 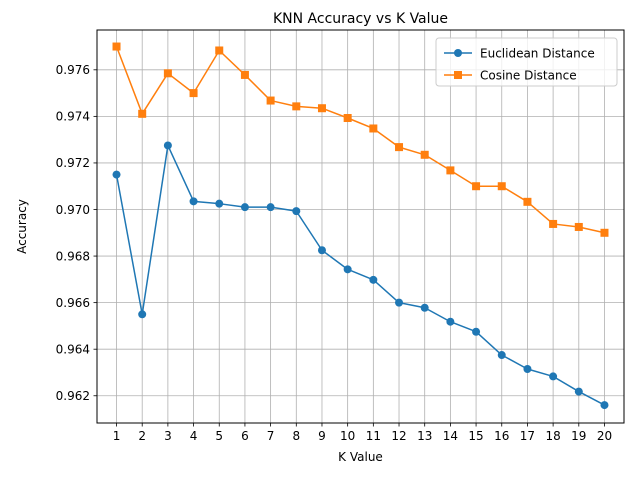 What do you see at coordinates (194, 436) in the screenshot?
I see `x-tick-label: 4` at bounding box center [194, 436].